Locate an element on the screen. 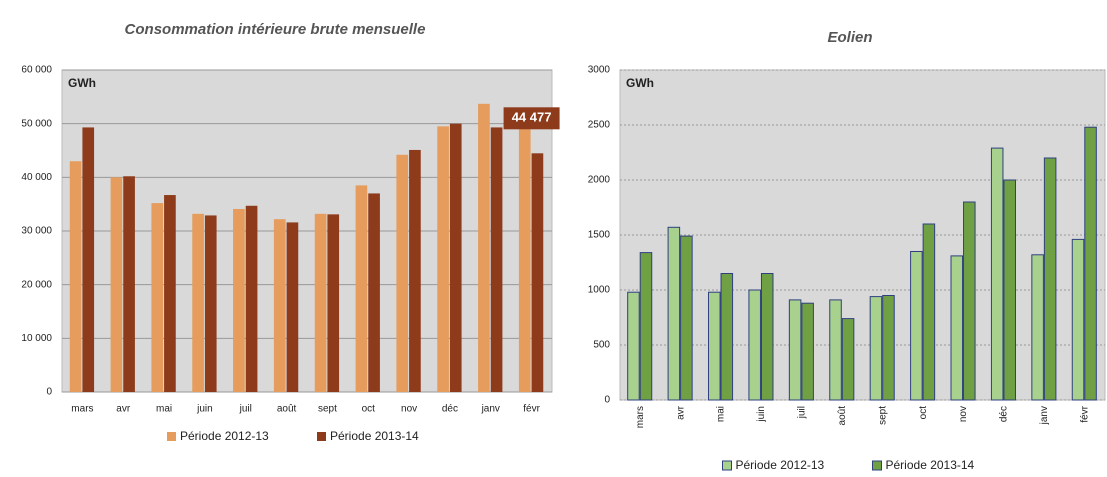 The image size is (1107, 477). y-tick-label: 3000 is located at coordinates (599, 70).